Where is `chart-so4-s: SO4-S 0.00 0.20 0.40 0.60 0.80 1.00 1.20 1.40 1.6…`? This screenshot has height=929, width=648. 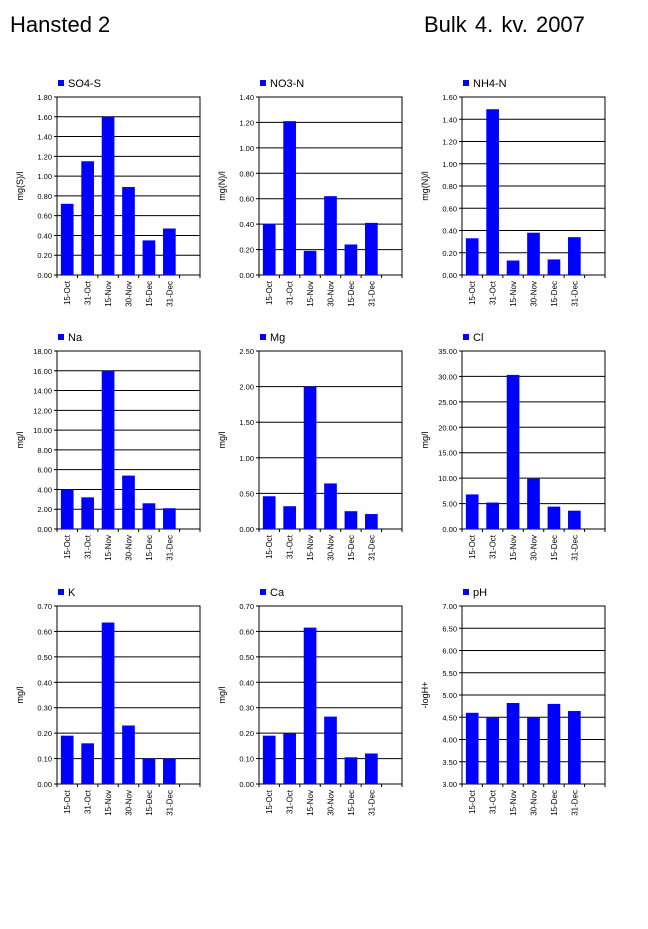 chart-so4-s: SO4-S 0.00 0.20 0.40 0.60 0.80 1.00 1.20 1.40 1.6… is located at coordinates (108, 192).